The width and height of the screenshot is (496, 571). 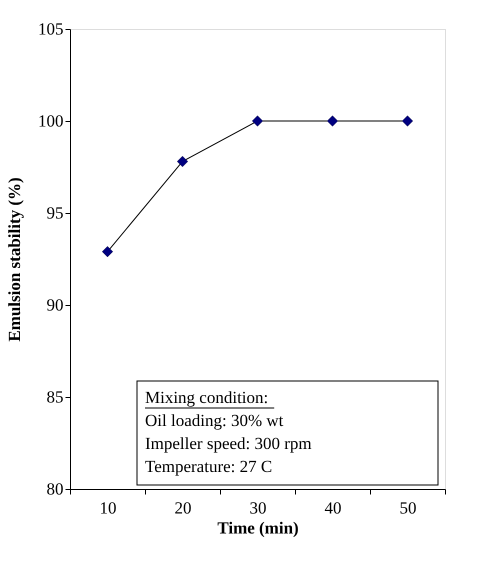 What do you see at coordinates (333, 508) in the screenshot?
I see `x-tick-label: 40` at bounding box center [333, 508].